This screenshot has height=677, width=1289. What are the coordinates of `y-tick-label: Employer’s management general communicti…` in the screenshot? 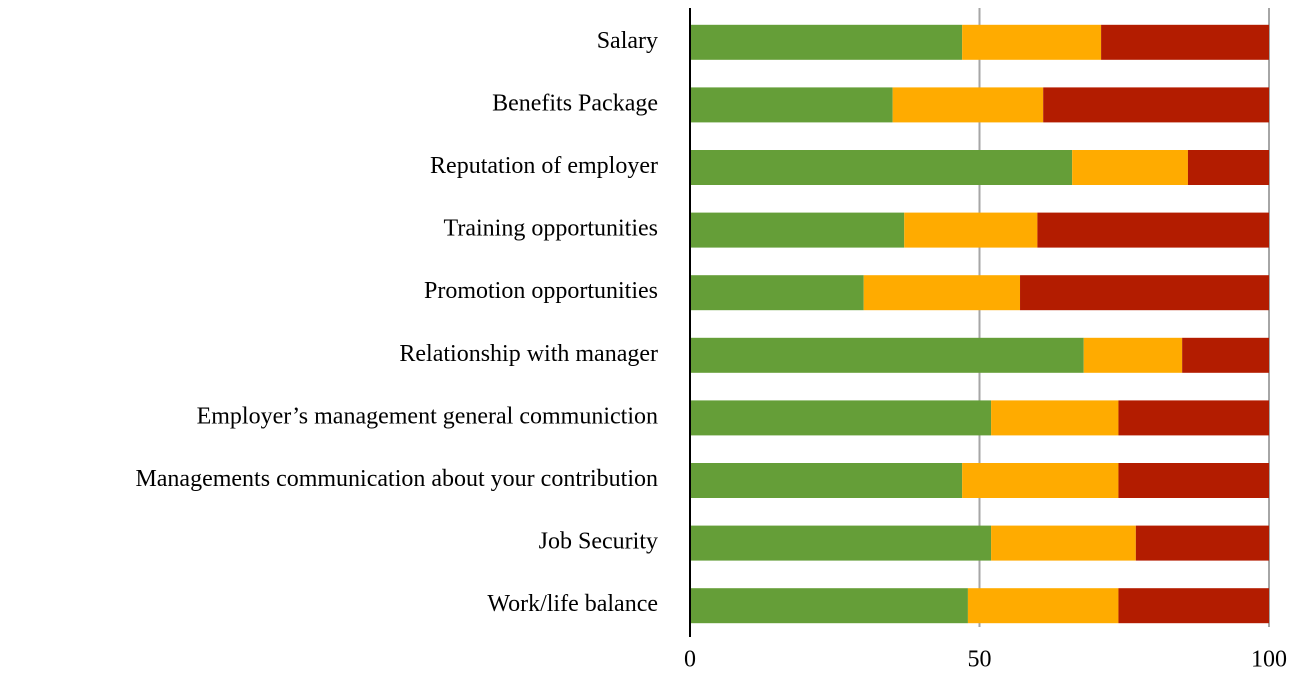 It's located at (427, 416).